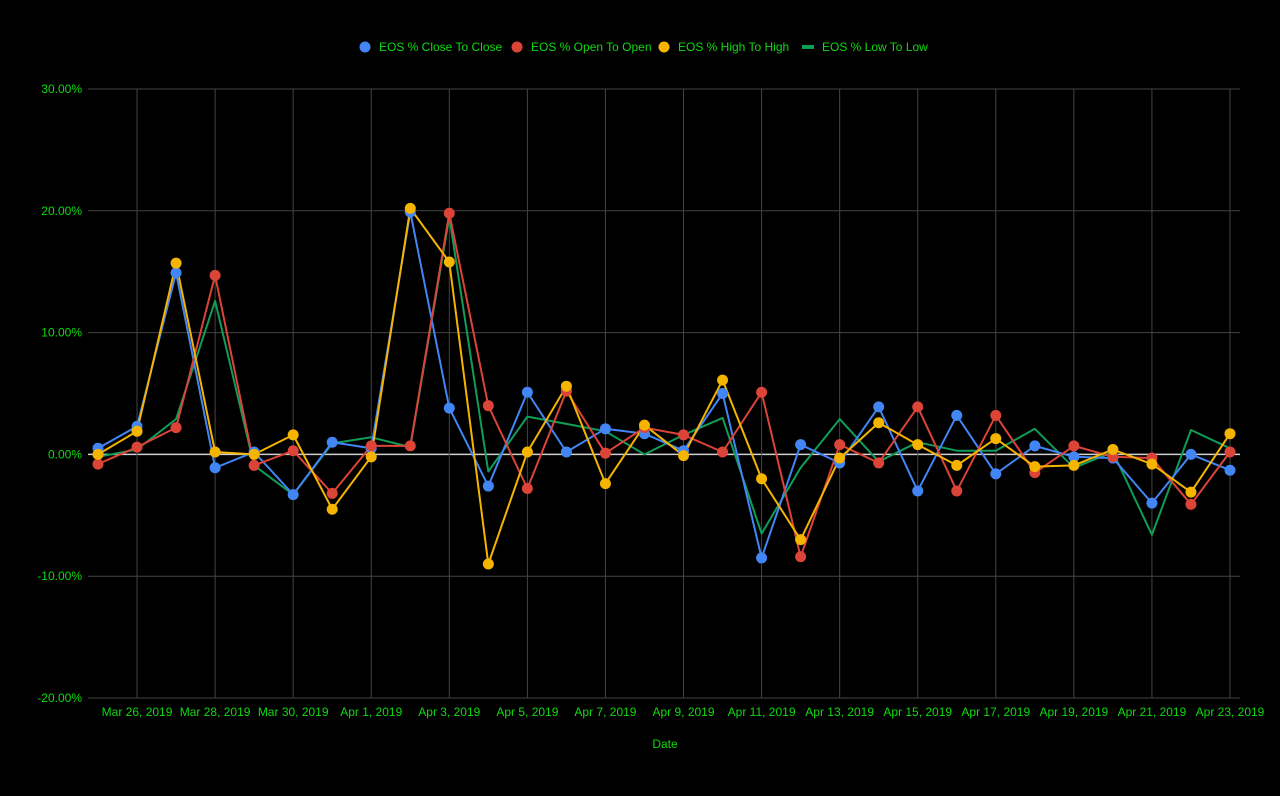 Image resolution: width=1280 pixels, height=796 pixels. Describe the element at coordinates (137, 712) in the screenshot. I see `x-tick-label: Mar 26, 2019` at that location.